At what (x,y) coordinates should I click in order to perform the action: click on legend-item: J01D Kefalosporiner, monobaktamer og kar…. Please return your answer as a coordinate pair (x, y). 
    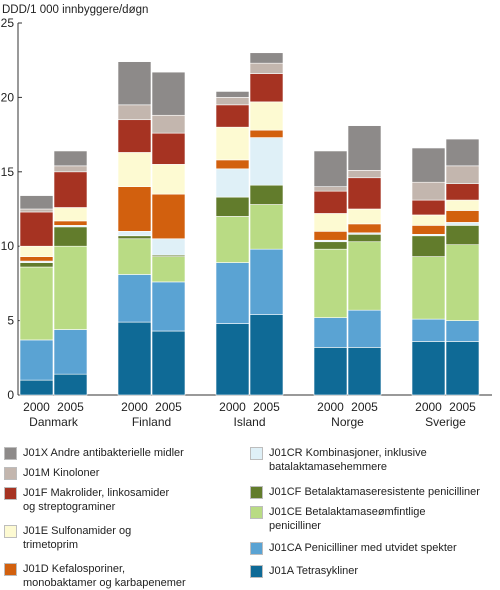
    Looking at the image, I should click on (95, 576).